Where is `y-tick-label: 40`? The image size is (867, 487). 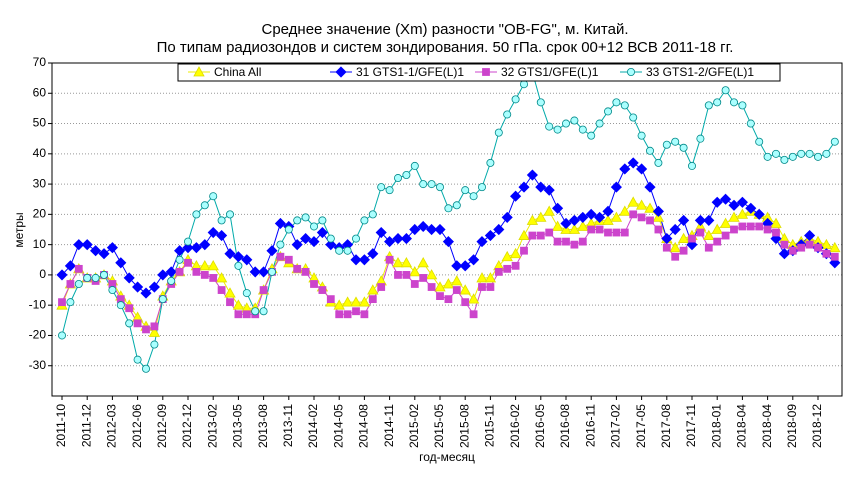 y-tick-label: 40 is located at coordinates (40, 153).